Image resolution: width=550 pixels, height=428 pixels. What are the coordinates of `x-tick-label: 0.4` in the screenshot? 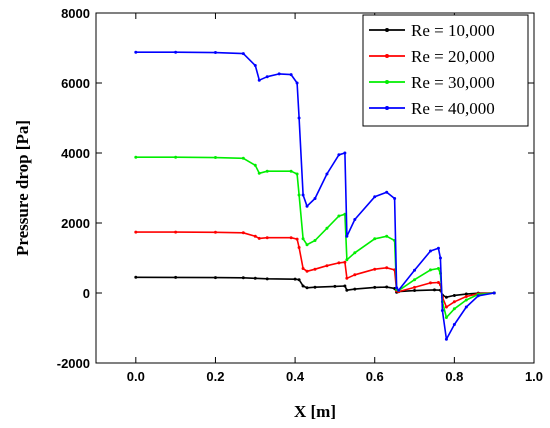 It's located at (295, 376).